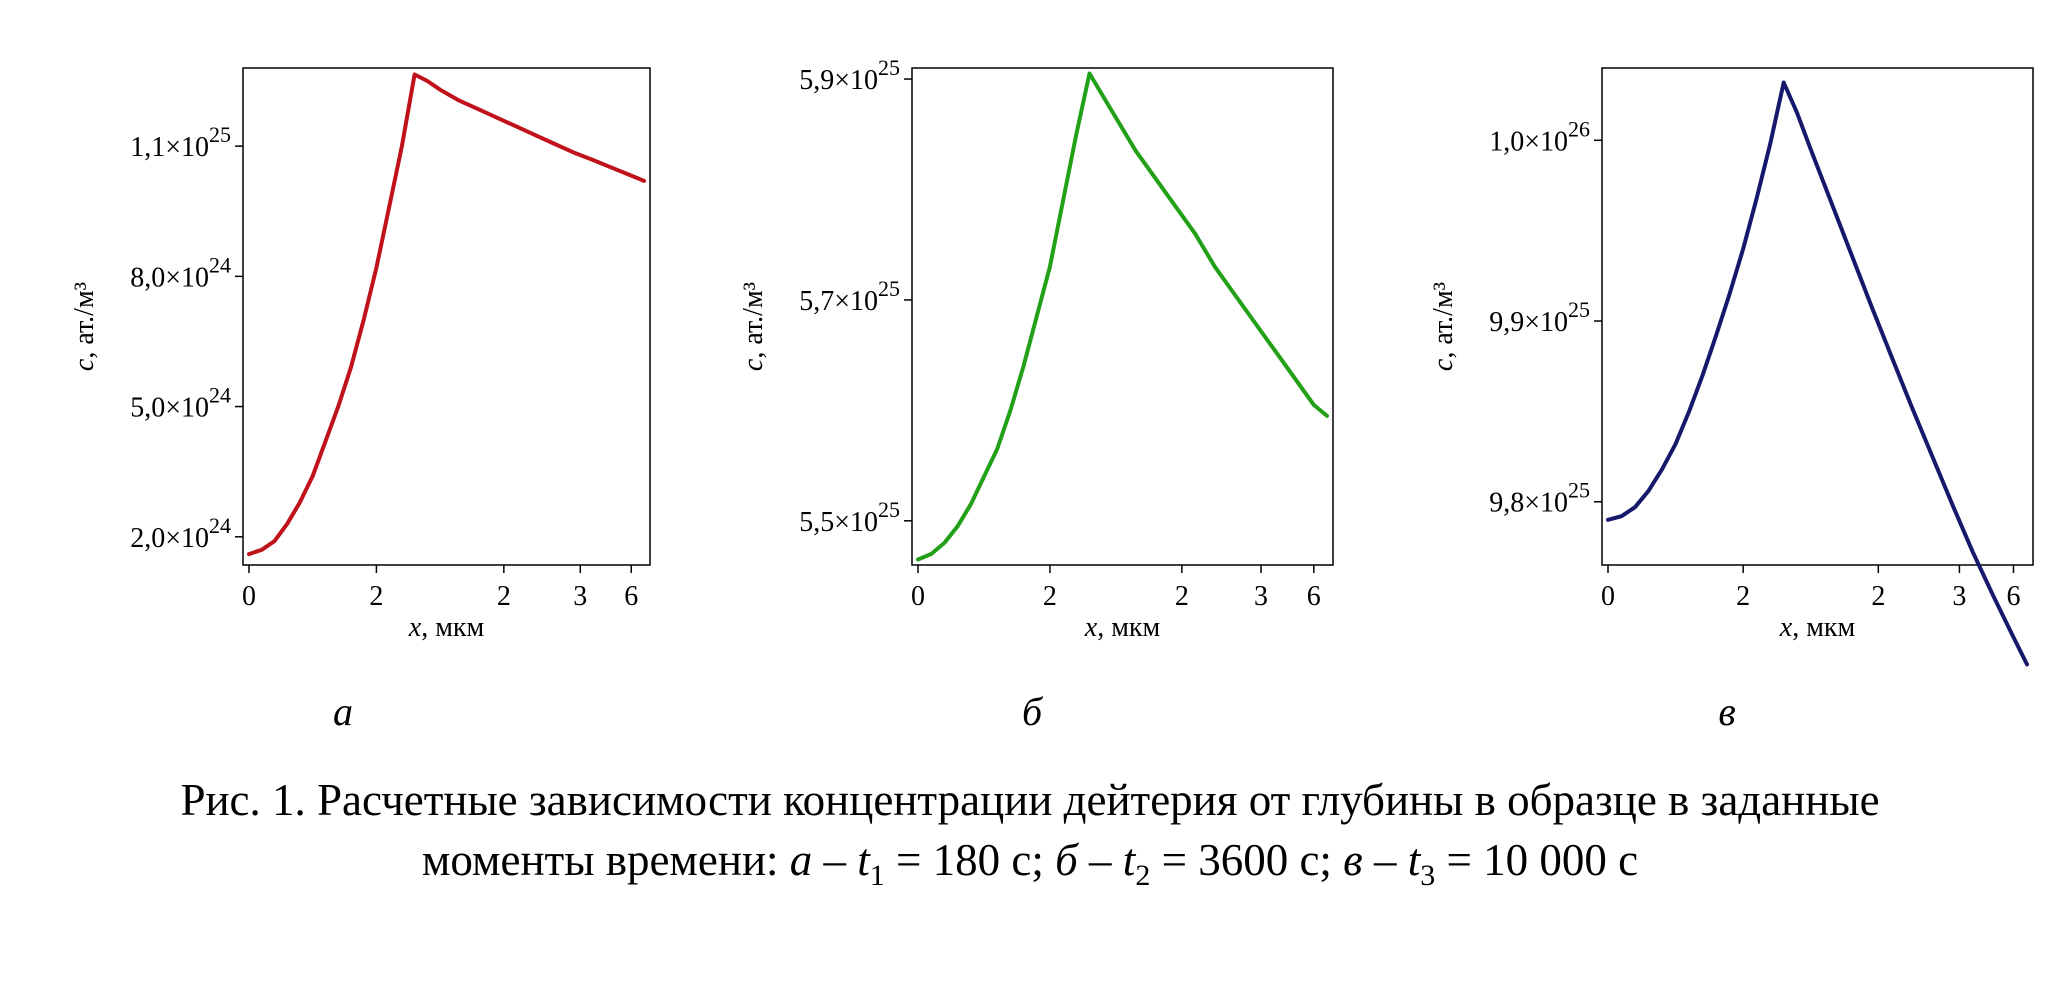 The image size is (2060, 982). Describe the element at coordinates (1247, 860) in the screenshot. I see `caption-value-2: = 3600 с;` at that location.